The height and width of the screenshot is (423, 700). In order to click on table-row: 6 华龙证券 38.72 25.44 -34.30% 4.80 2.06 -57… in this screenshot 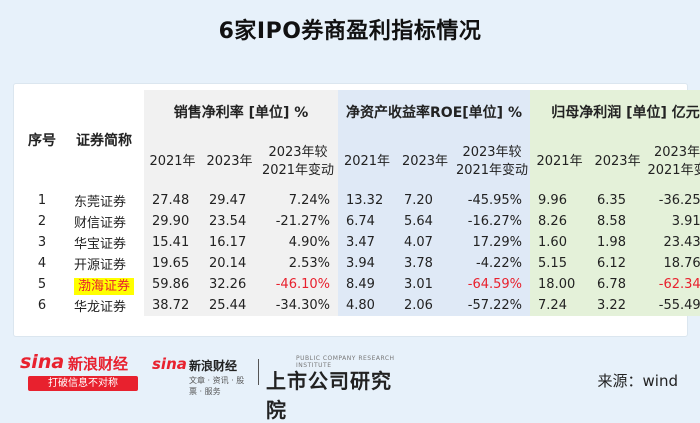, I will do `click(360, 305)`.